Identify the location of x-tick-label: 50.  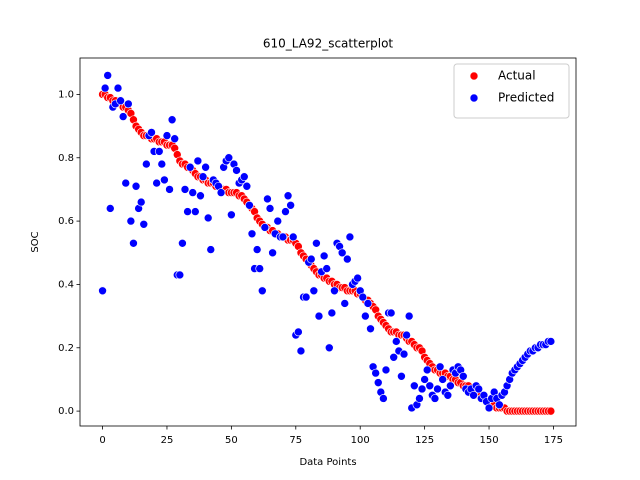
(231, 440).